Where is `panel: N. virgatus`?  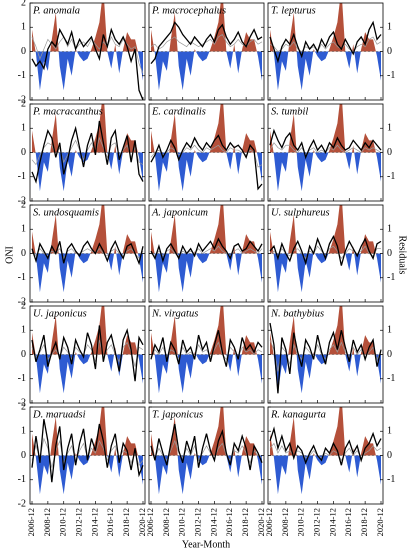 panel: N. virgatus is located at coordinates (206, 354).